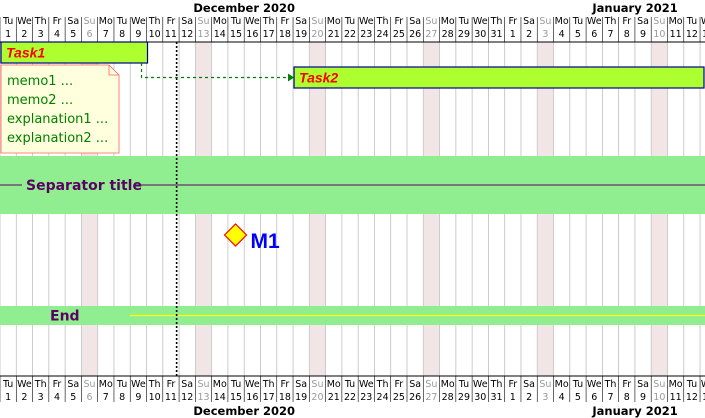 This screenshot has height=418, width=705. What do you see at coordinates (265, 241) in the screenshot?
I see `milestone-label: M1` at bounding box center [265, 241].